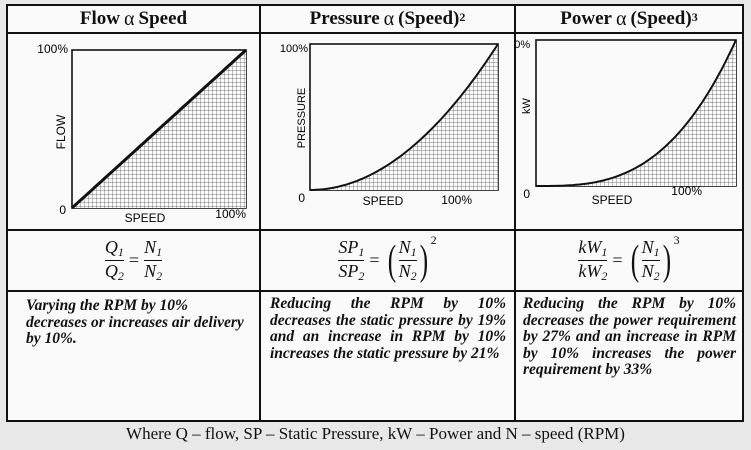 The height and width of the screenshot is (450, 751). I want to click on power-curve-area, so click(636, 113).